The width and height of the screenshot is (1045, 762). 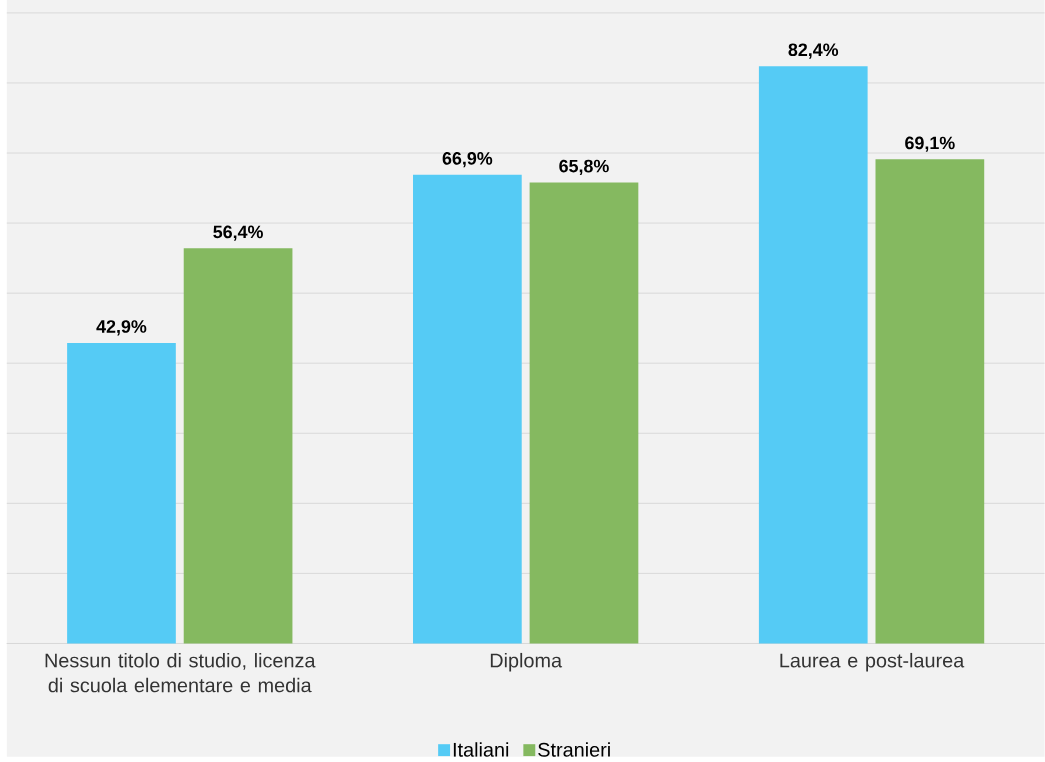 I want to click on legend-label: Italiani, so click(x=481, y=749).